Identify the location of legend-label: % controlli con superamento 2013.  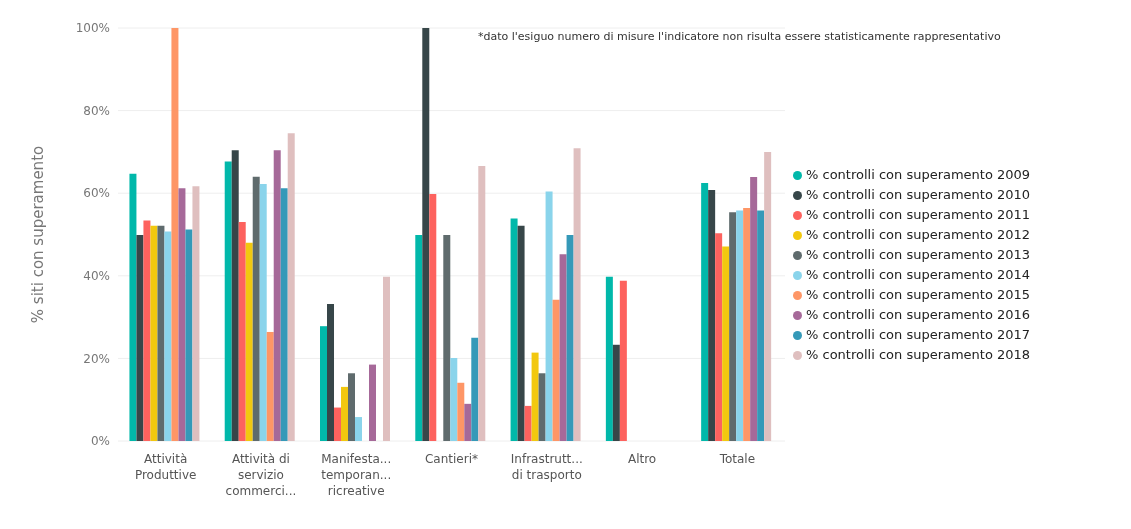
(918, 254).